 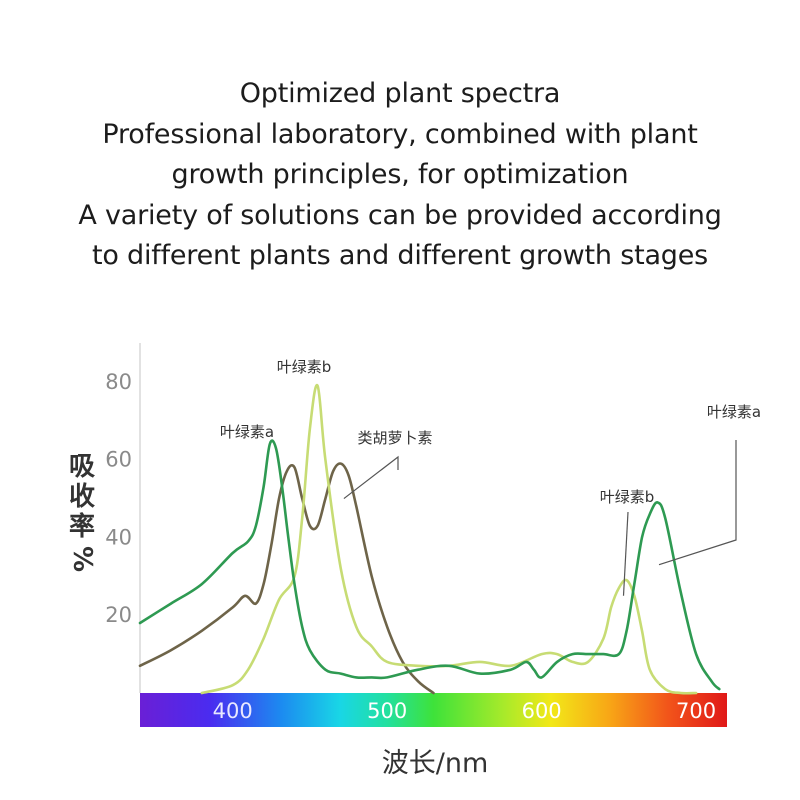 What do you see at coordinates (118, 382) in the screenshot?
I see `y-tick-label: 80` at bounding box center [118, 382].